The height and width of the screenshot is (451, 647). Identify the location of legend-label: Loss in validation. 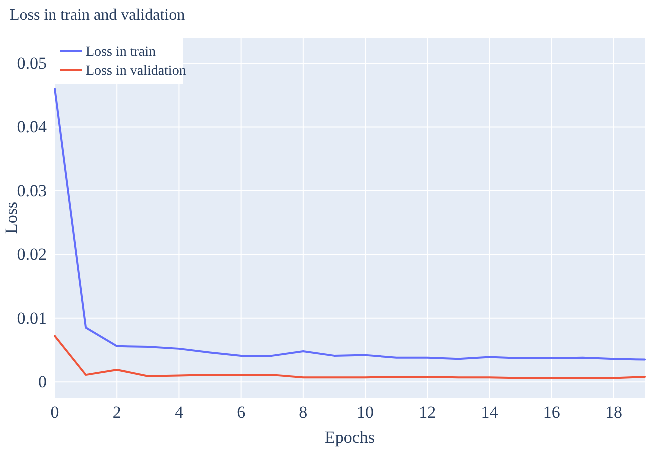
(136, 71).